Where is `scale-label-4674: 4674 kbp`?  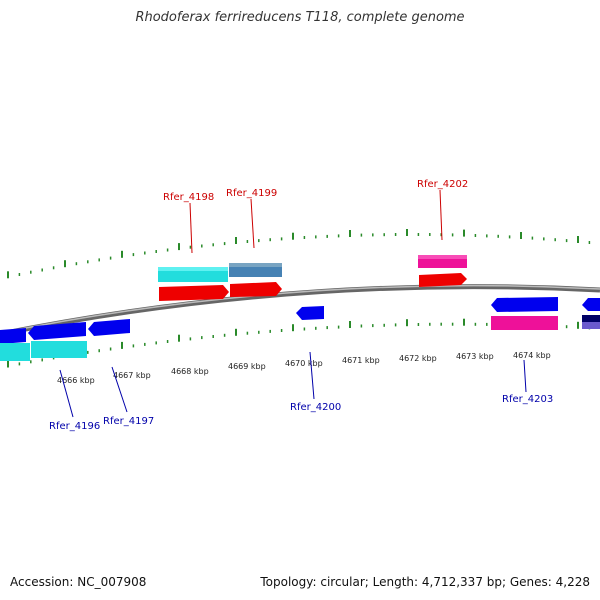
scale-label-4674: 4674 kbp is located at coordinates (532, 355).